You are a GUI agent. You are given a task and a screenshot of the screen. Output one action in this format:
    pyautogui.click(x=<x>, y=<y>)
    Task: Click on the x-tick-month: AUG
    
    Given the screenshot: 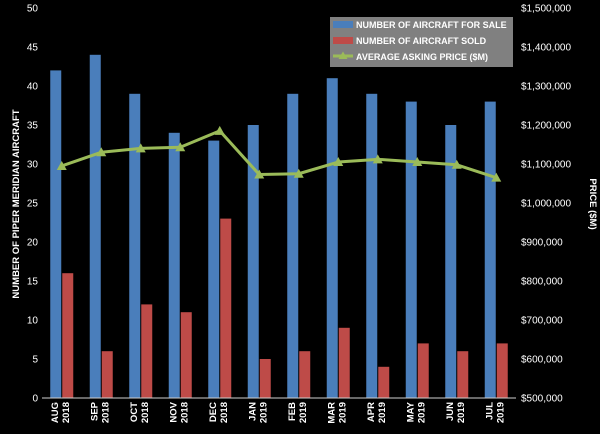 What is the action you would take?
    pyautogui.click(x=55, y=412)
    